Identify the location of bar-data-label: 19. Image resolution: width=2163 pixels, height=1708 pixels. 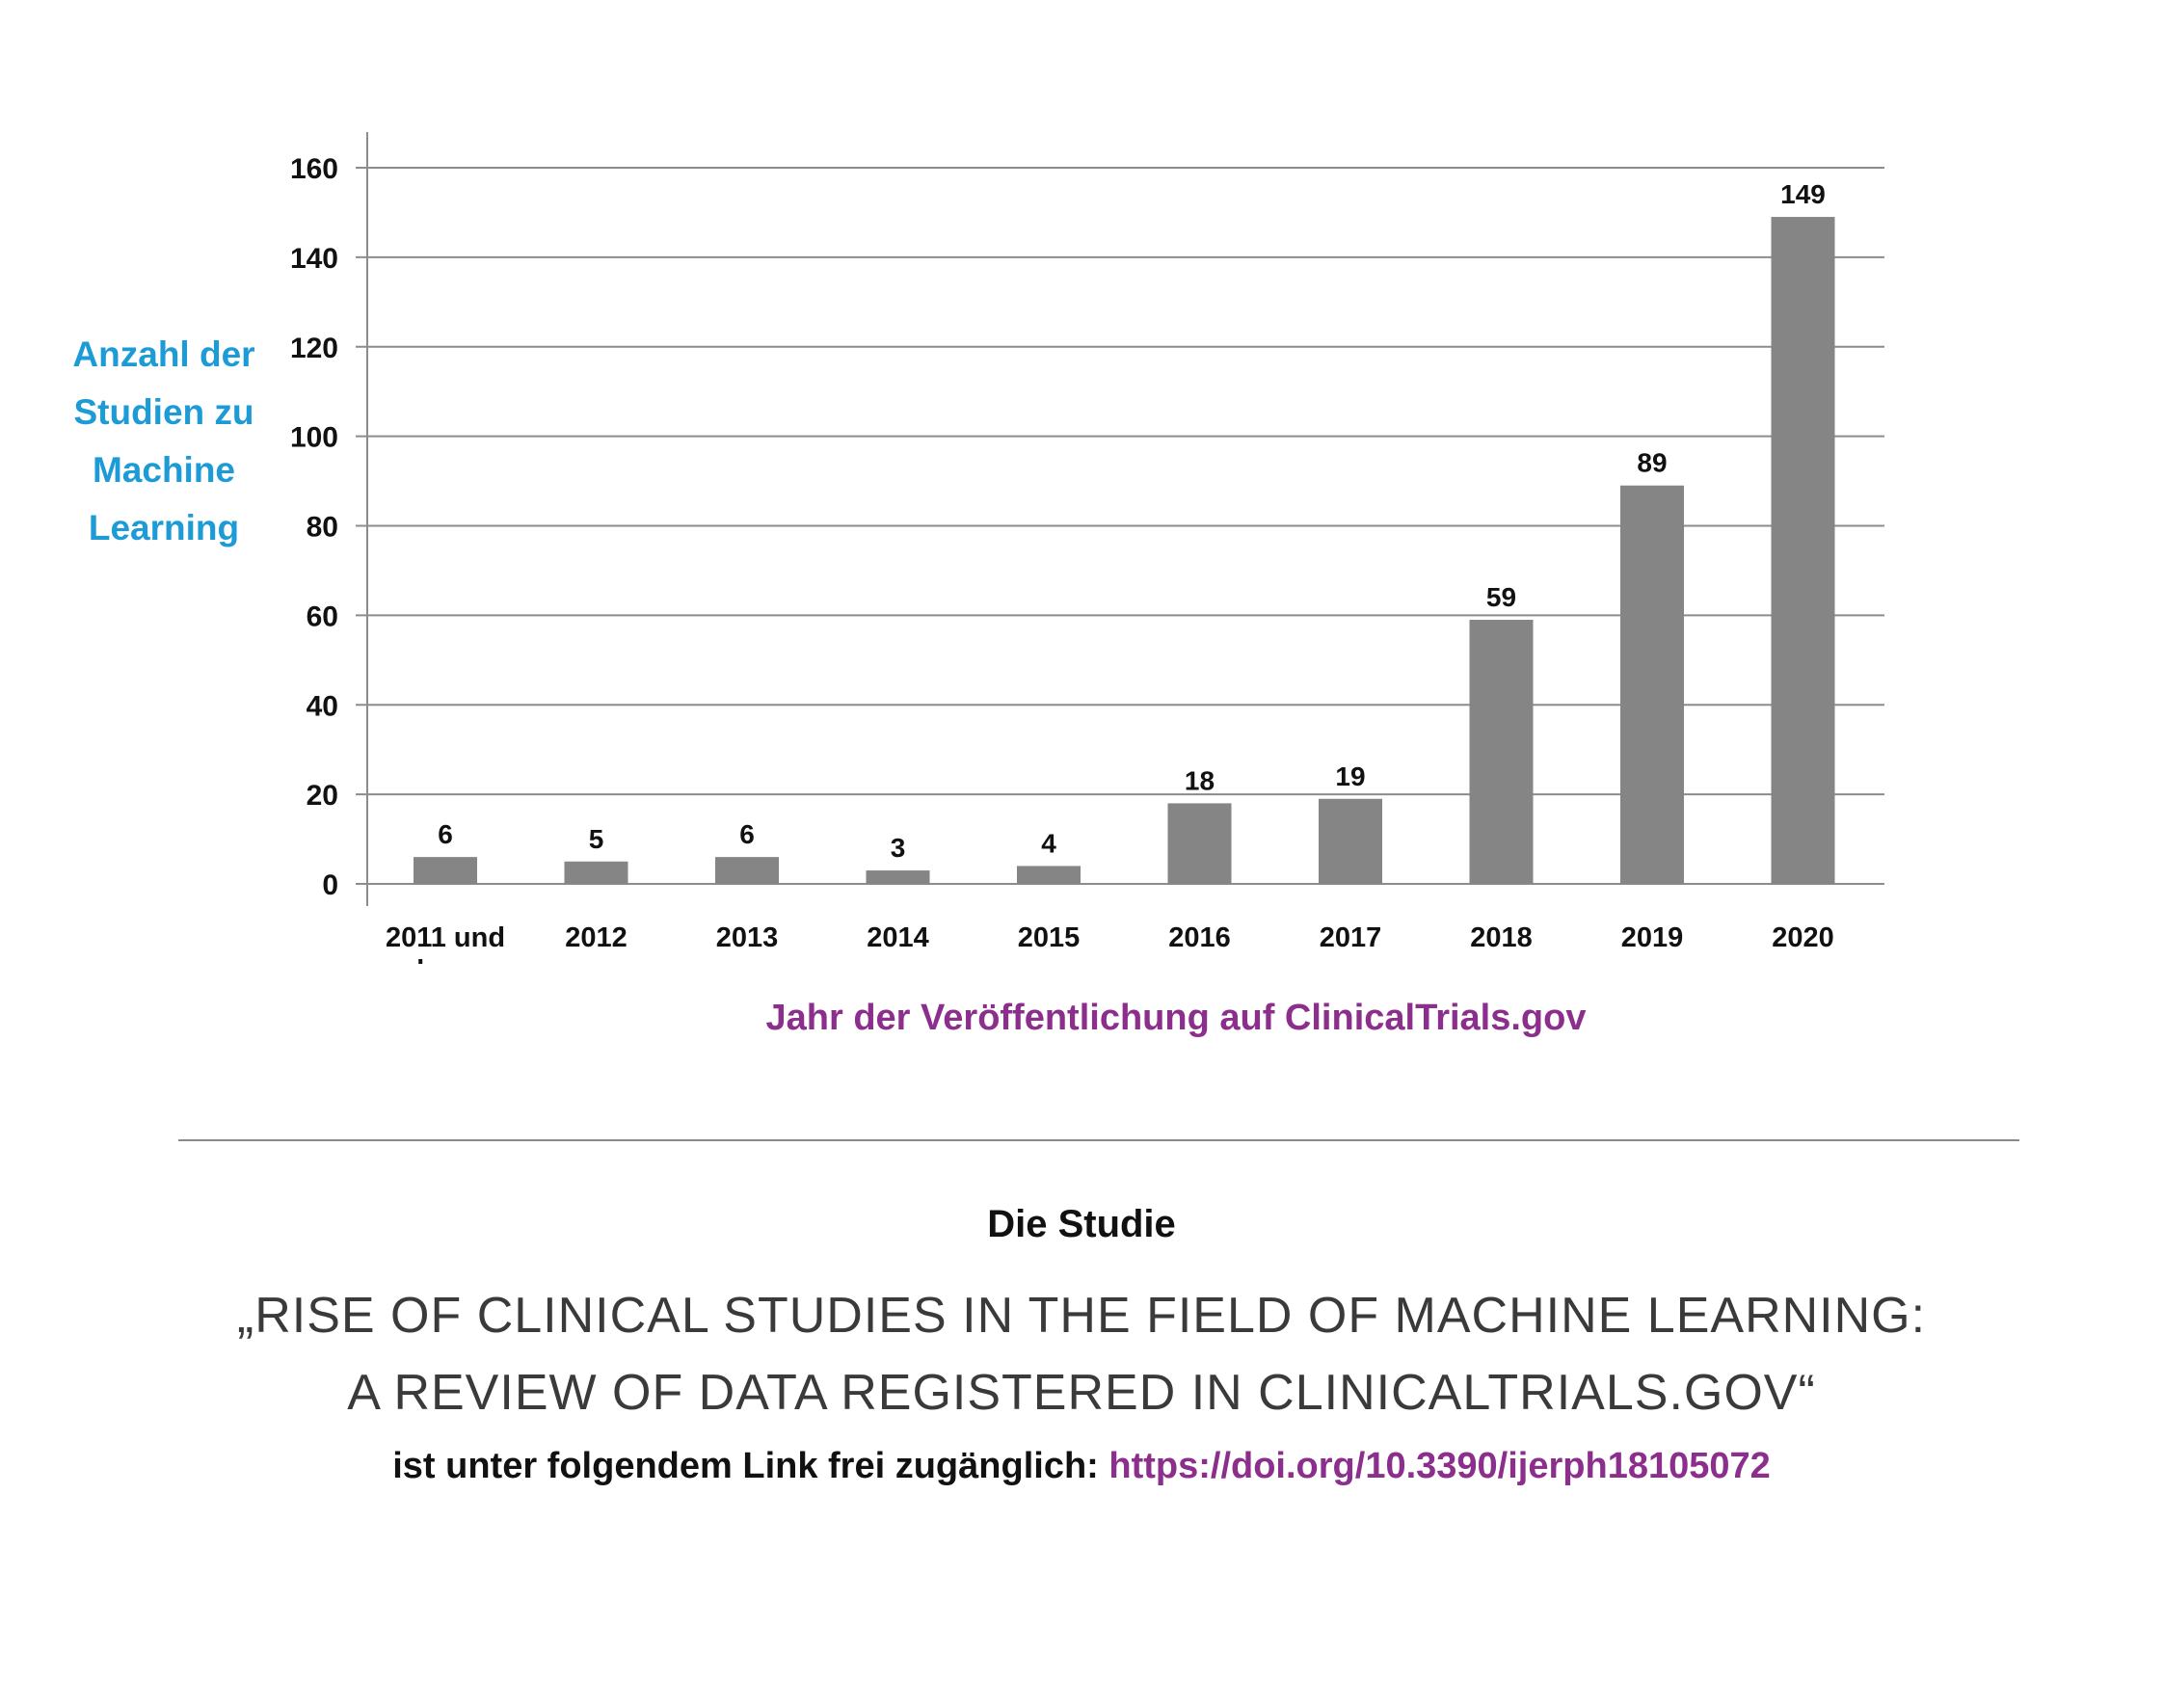
(1350, 776).